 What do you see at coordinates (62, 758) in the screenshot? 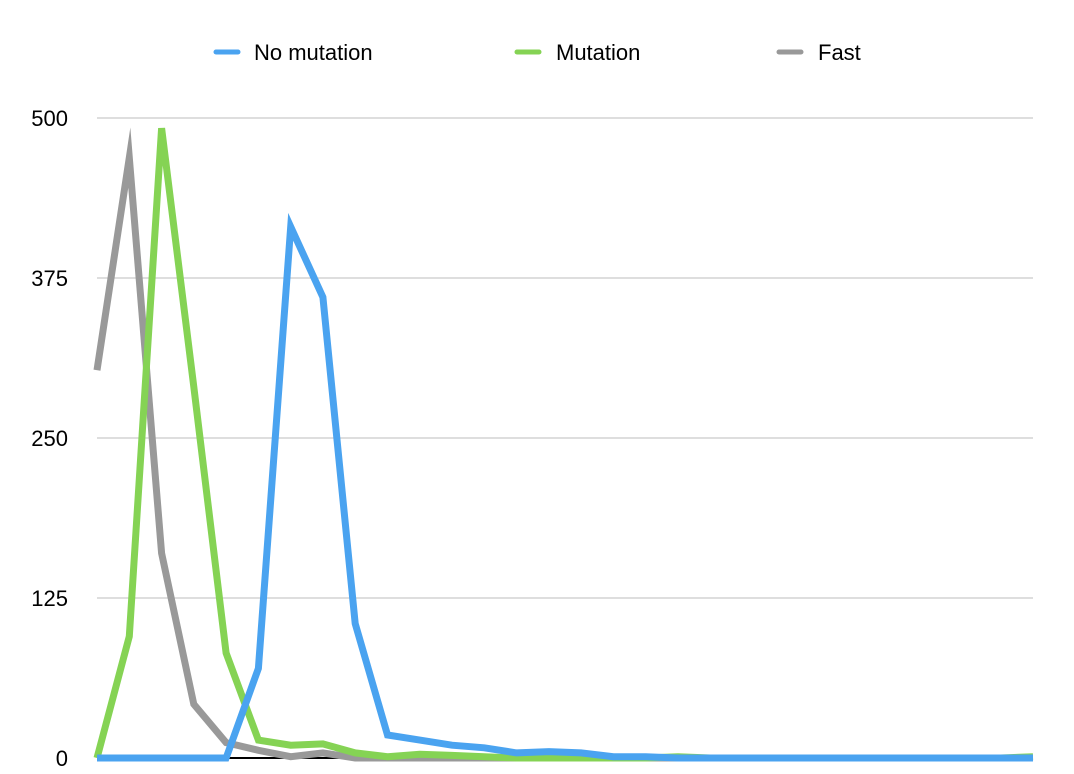
I see `y-tick-label-0: 0` at bounding box center [62, 758].